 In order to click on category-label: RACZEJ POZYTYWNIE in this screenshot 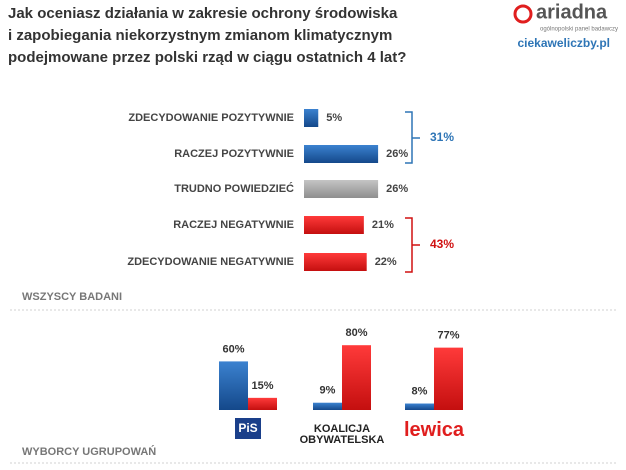, I will do `click(234, 154)`.